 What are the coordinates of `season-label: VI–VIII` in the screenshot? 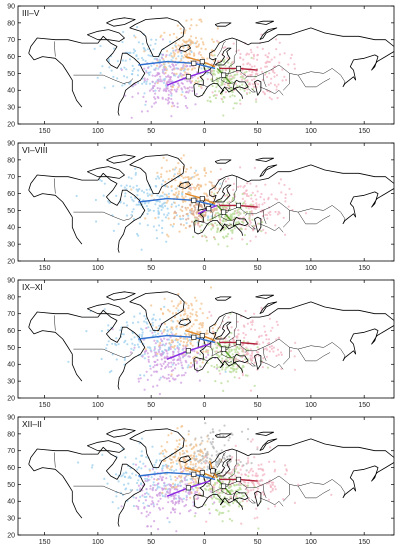 It's located at (35, 150).